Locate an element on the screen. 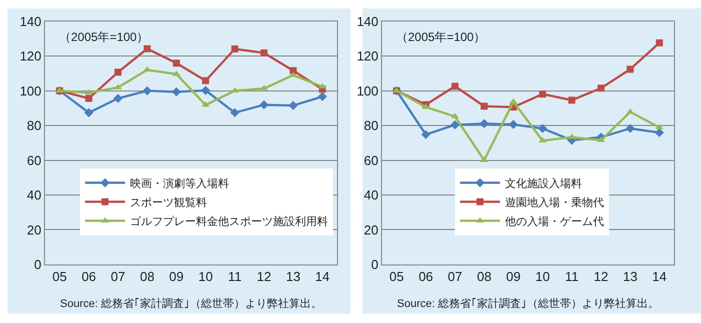 This screenshot has width=701, height=323. legend-label: スポーツ観覧料 is located at coordinates (169, 203).